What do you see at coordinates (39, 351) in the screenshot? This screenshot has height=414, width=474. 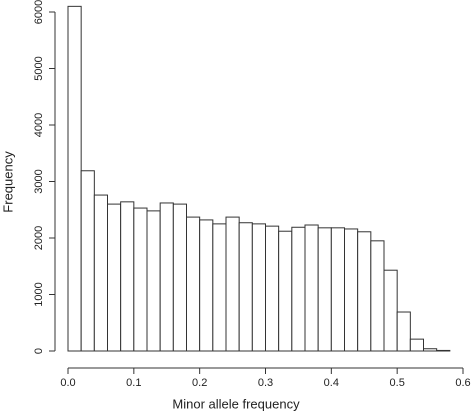 I see `y-tick-label: 0` at bounding box center [39, 351].